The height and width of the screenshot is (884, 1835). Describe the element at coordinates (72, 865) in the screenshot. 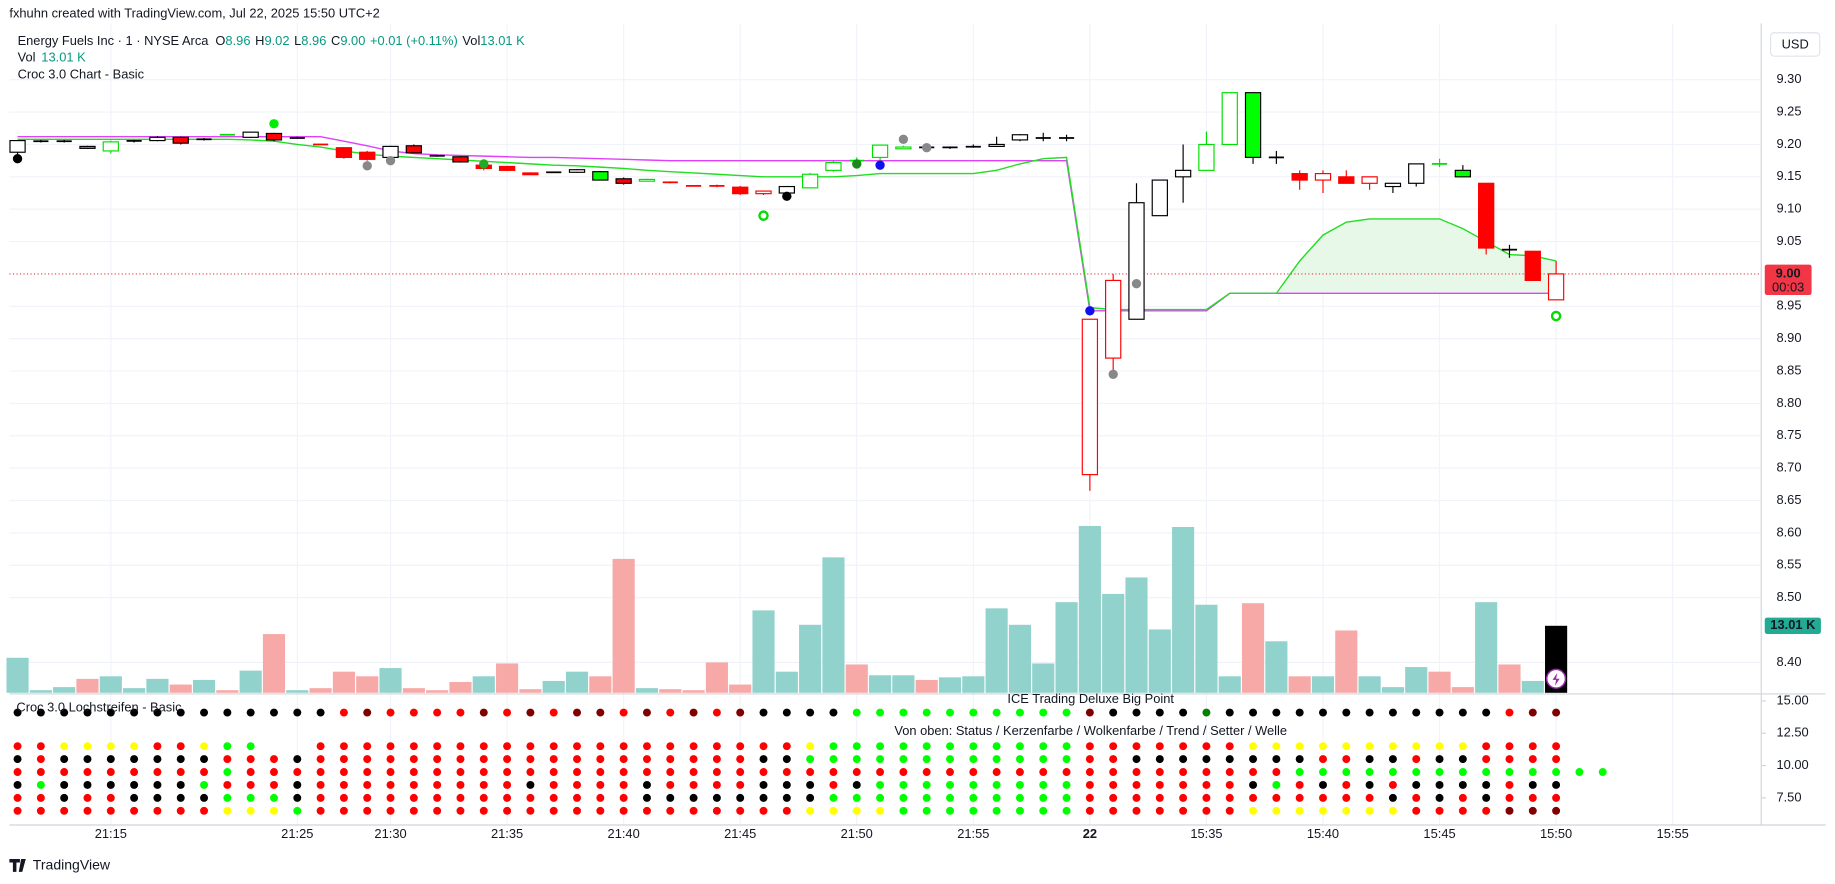

I see `brand-name: TradingView` at that location.